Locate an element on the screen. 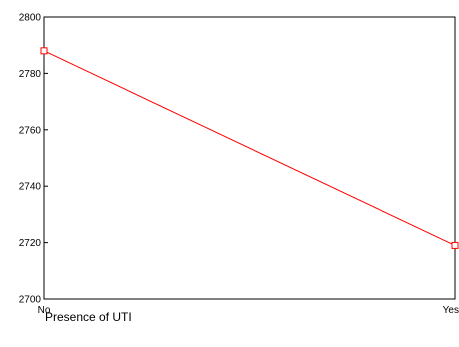 This screenshot has height=347, width=459. y-tick-label: 2700 is located at coordinates (30, 300).